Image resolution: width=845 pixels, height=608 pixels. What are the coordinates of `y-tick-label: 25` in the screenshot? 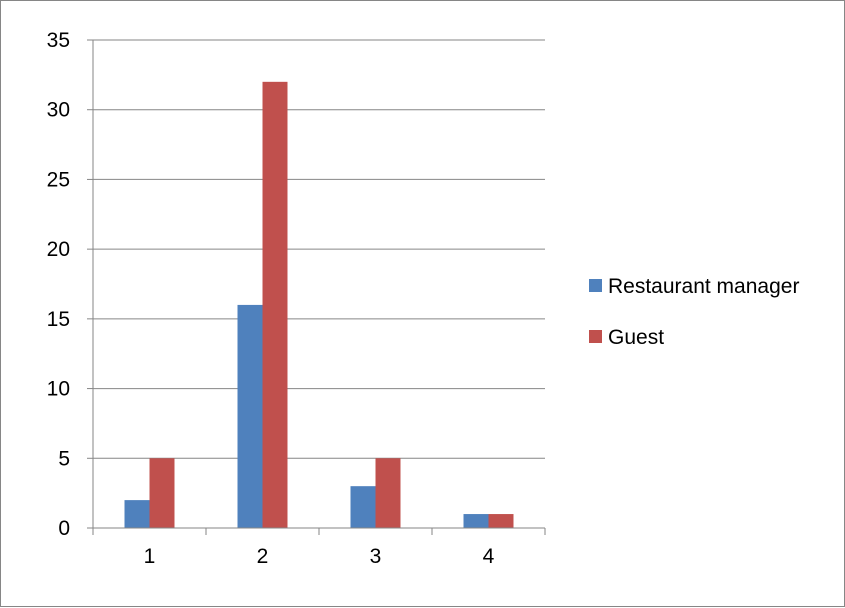 It's located at (58, 179).